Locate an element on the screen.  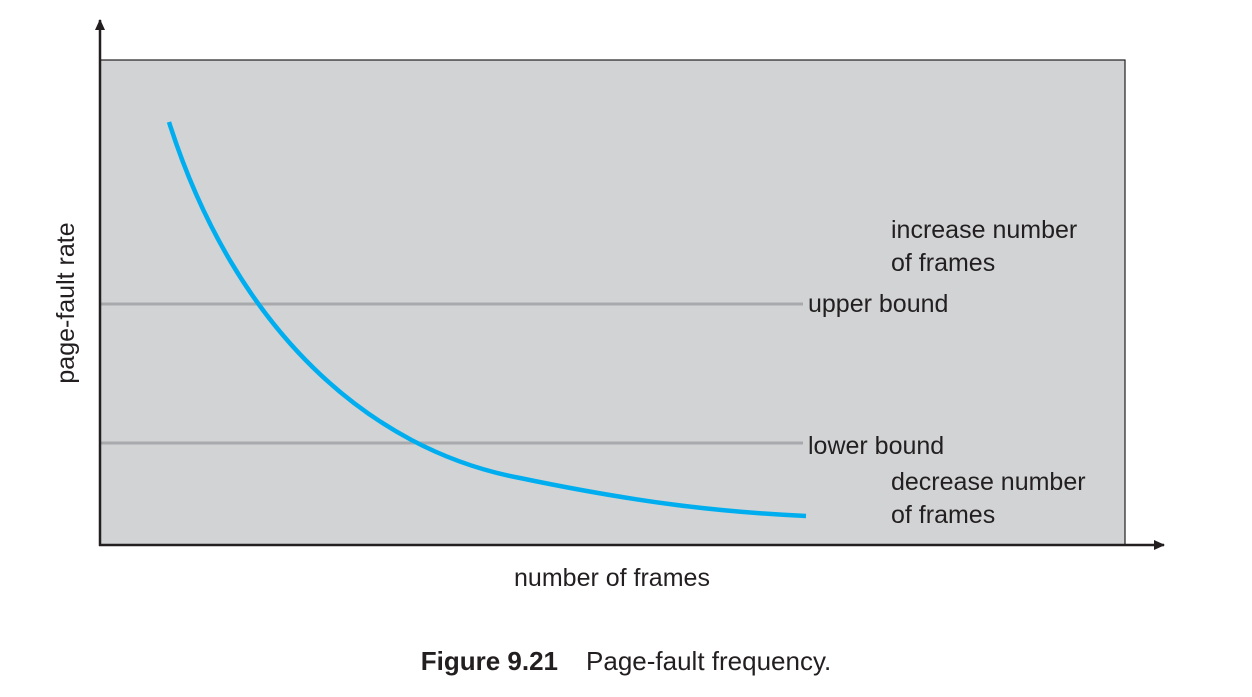
increase-frames-label-line2: of frames is located at coordinates (943, 263).